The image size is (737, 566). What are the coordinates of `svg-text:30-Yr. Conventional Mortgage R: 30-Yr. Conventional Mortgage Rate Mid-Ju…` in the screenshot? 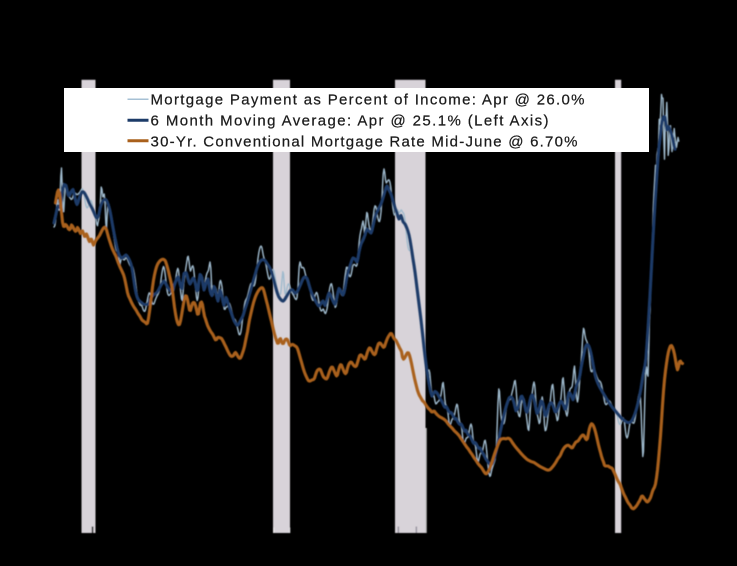 It's located at (364, 141).